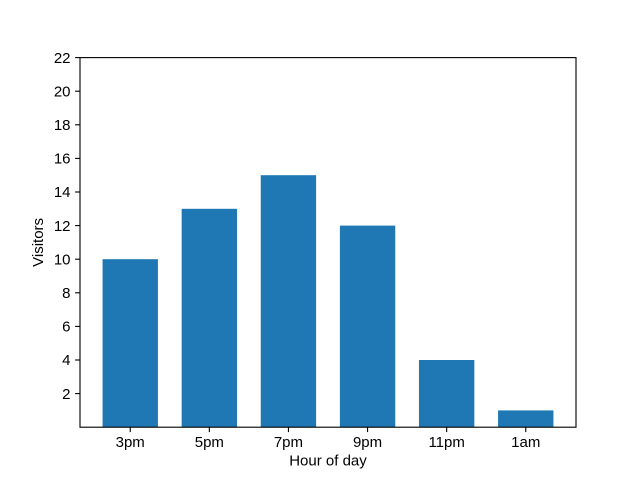 Image resolution: width=640 pixels, height=480 pixels. Describe the element at coordinates (288, 442) in the screenshot. I see `svg-text: 7pm` at that location.